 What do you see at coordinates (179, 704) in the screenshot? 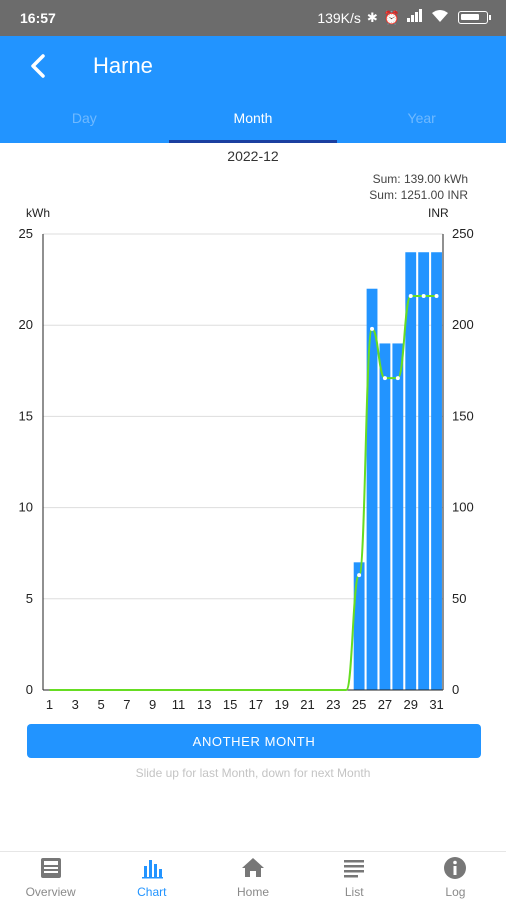
I see `x-tick-label: 11` at bounding box center [179, 704].